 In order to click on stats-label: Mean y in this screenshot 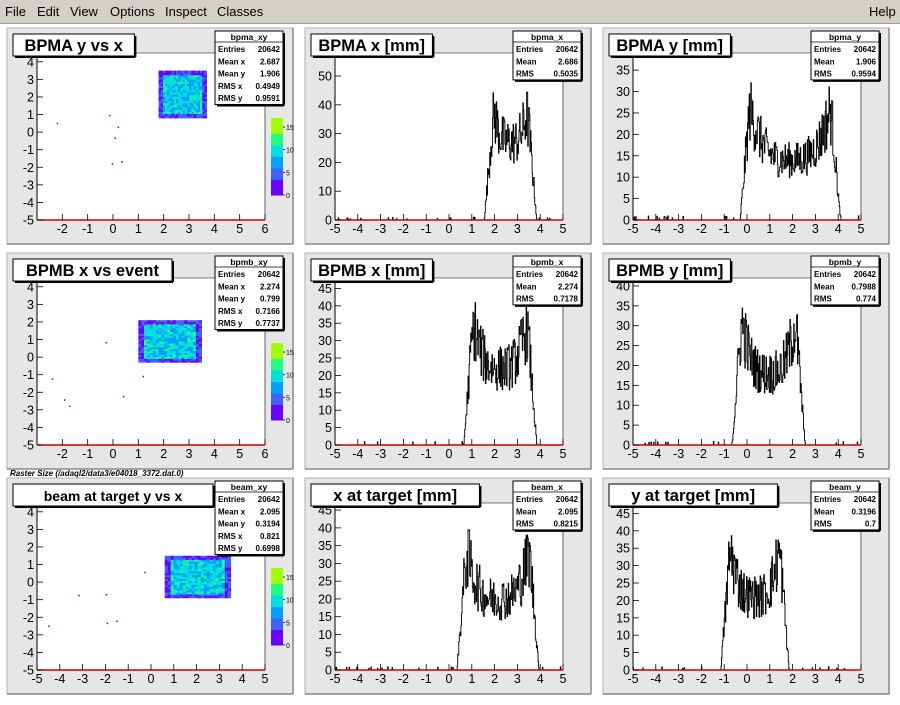, I will do `click(232, 299)`.